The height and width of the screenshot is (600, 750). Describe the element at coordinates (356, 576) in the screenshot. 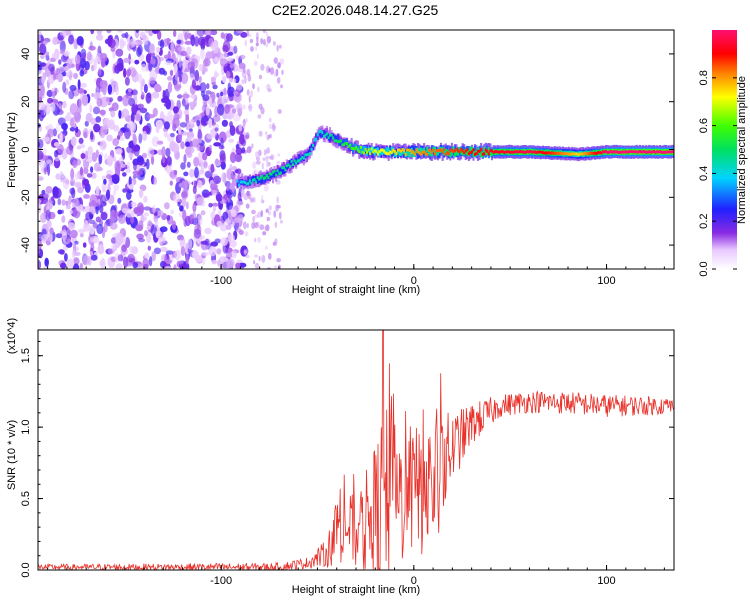

I see `snr-x-ticks: -100 0 100` at that location.